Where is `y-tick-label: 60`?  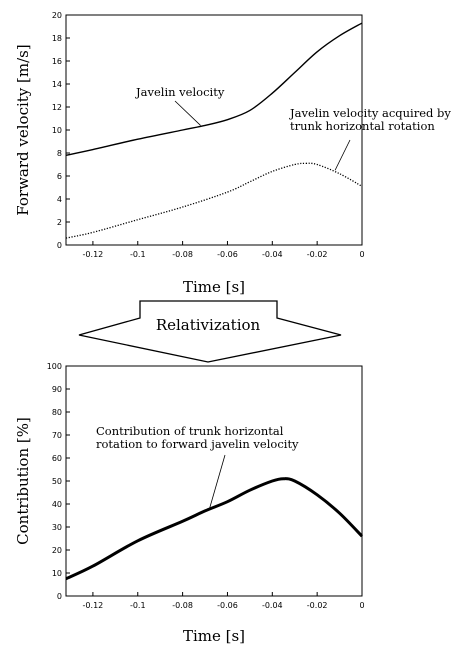 y-tick-label: 60 is located at coordinates (57, 458).